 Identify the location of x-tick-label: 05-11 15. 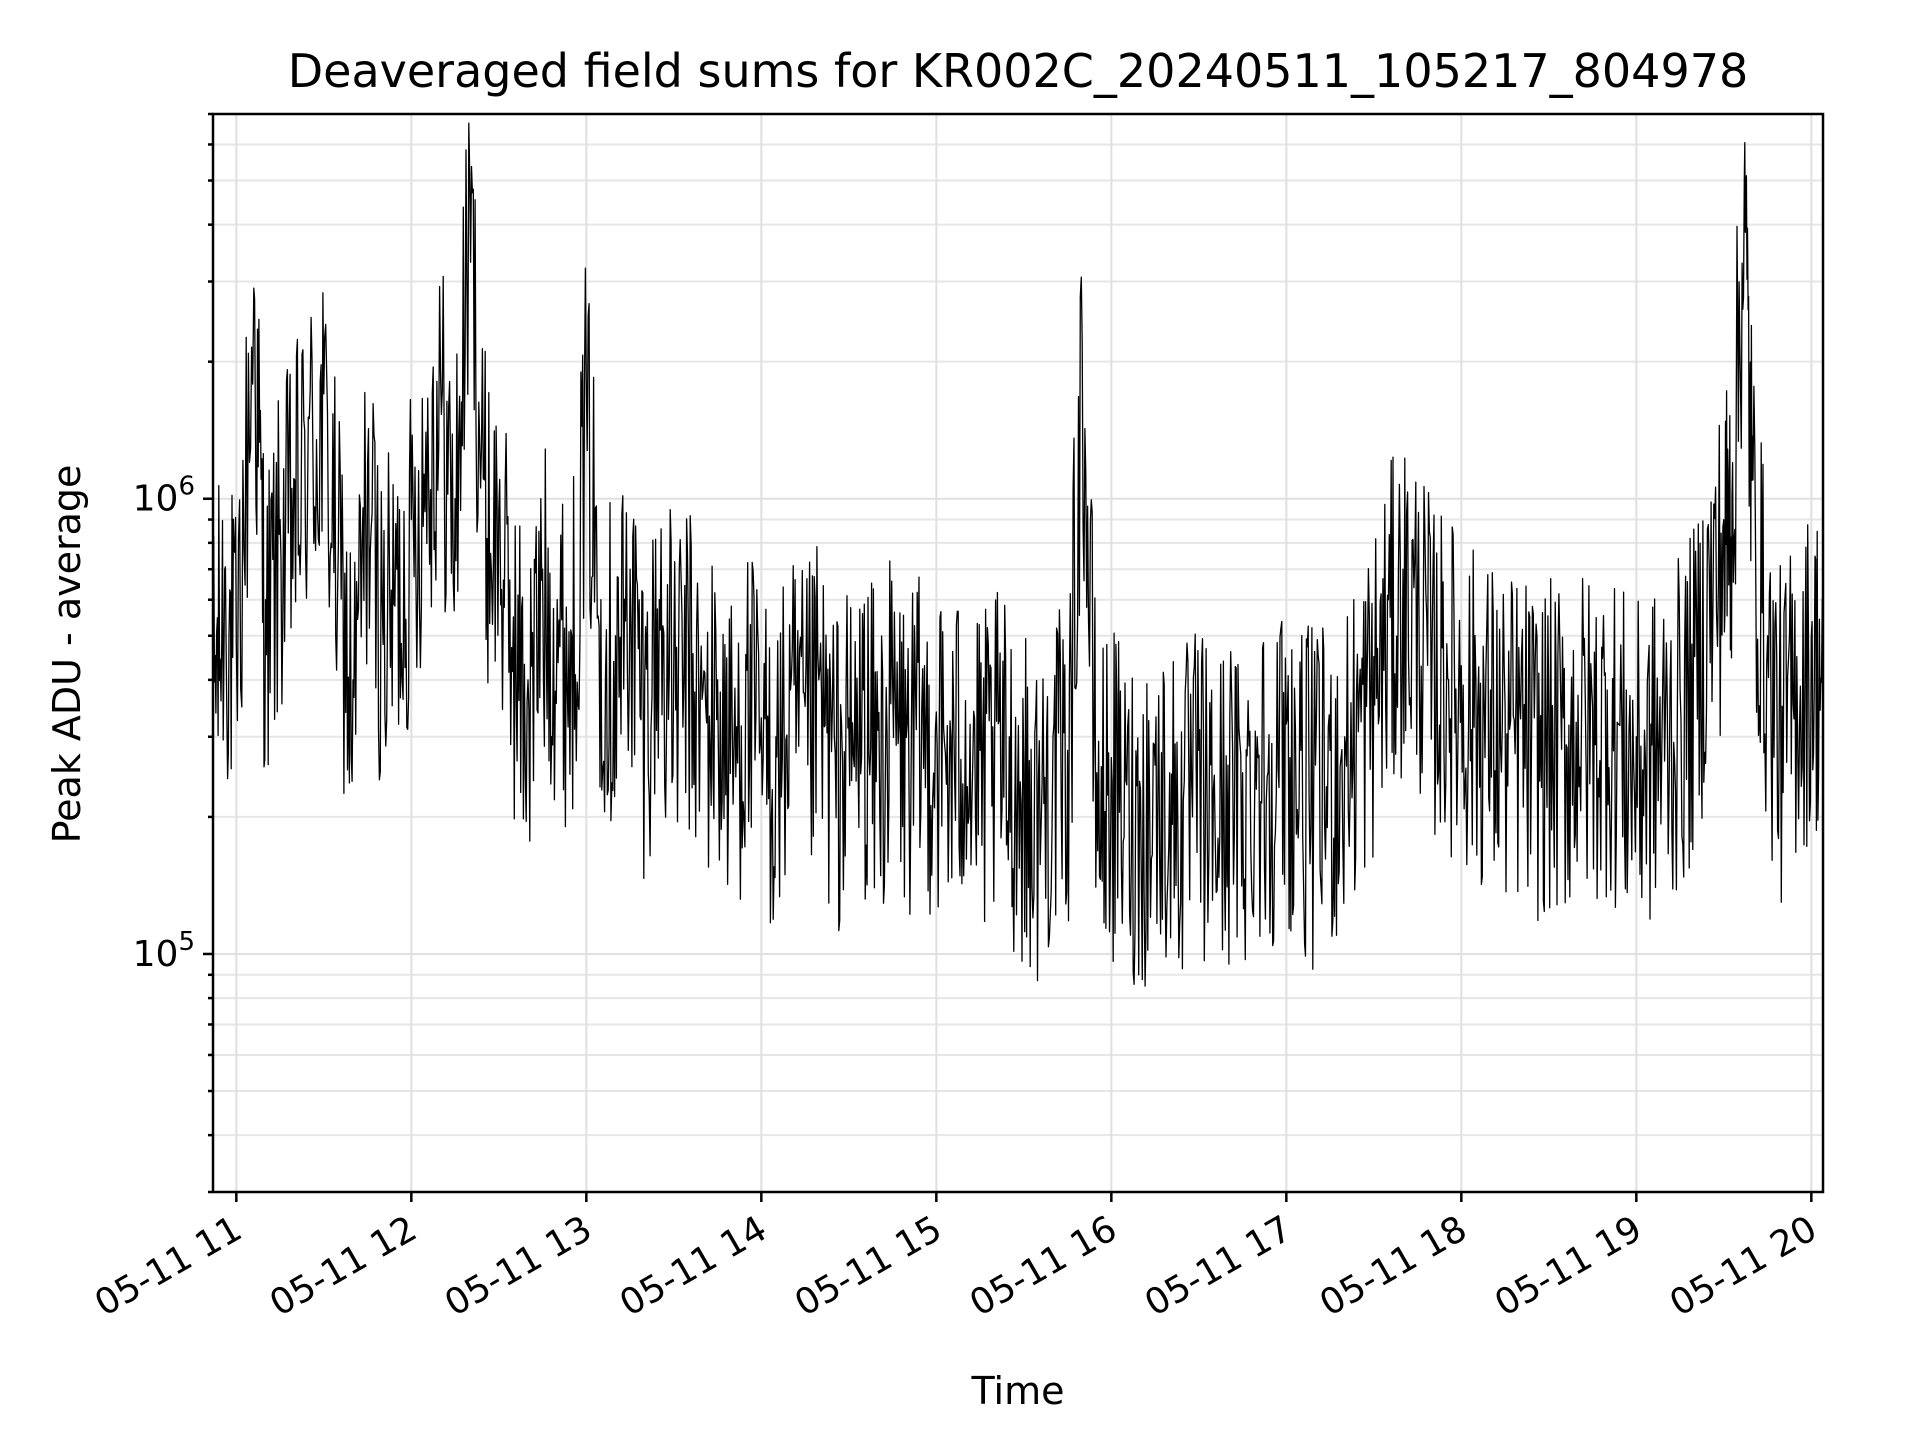
(868, 1266).